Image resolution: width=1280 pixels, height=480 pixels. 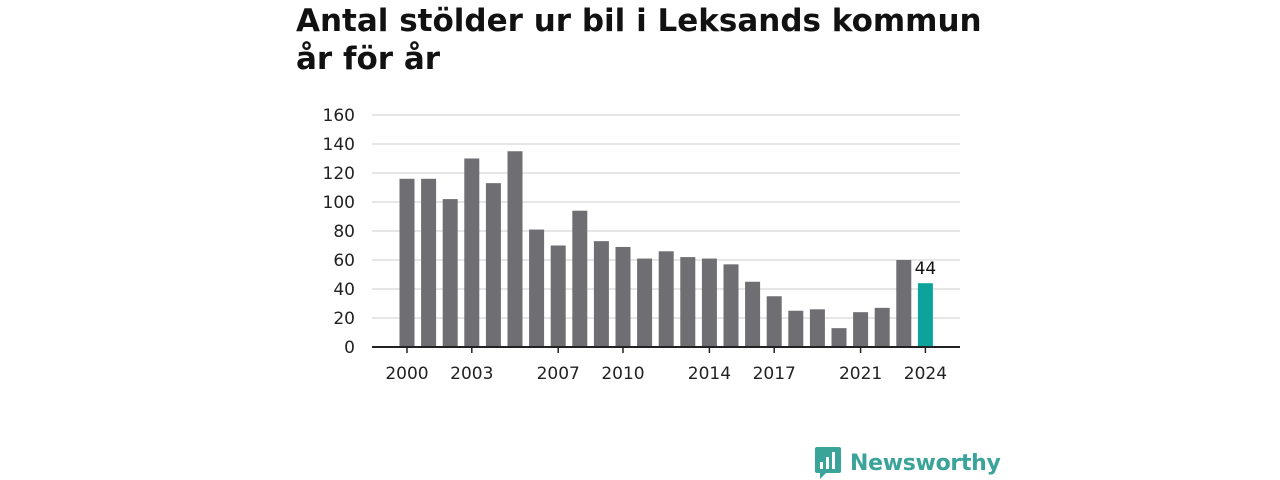 What do you see at coordinates (558, 374) in the screenshot?
I see `x-tick-label-2007: 2007` at bounding box center [558, 374].